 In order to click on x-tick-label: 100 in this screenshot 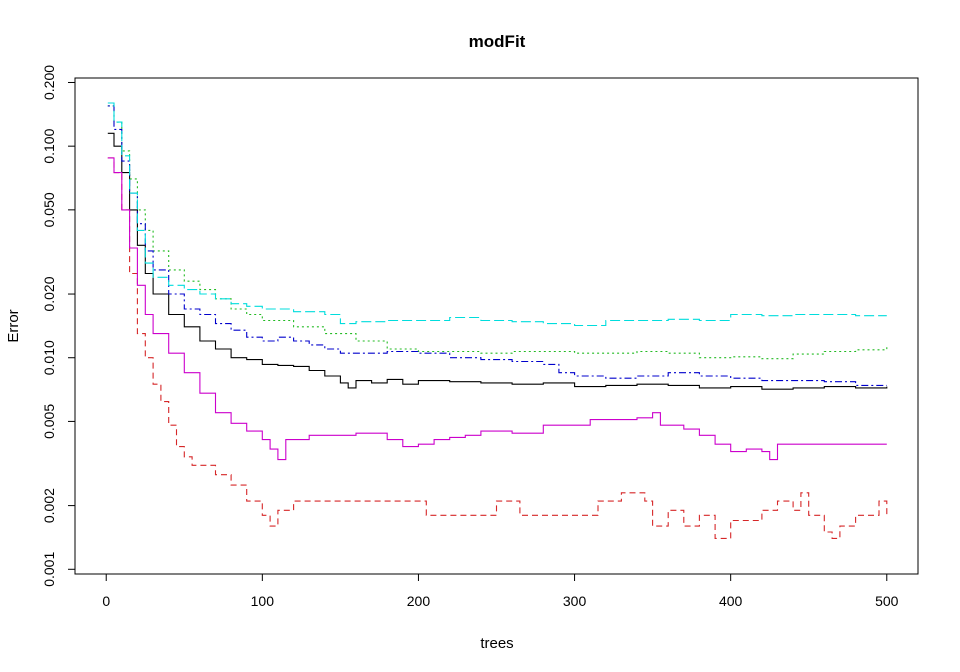, I will do `click(263, 601)`.